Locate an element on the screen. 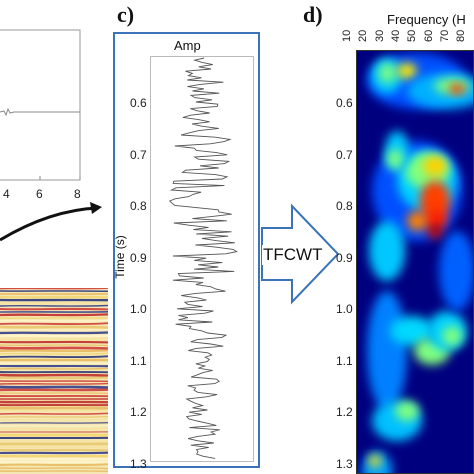 Image resolution: width=474 pixels, height=474 pixels. panel-c-title: Amp is located at coordinates (187, 45).